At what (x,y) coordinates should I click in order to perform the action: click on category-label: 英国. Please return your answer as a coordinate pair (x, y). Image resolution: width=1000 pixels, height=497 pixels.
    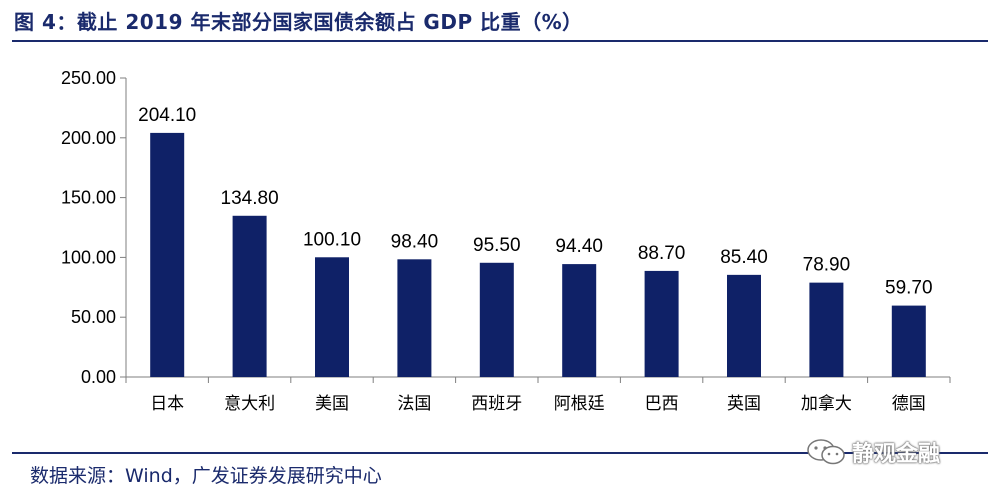
    Looking at the image, I should click on (744, 404).